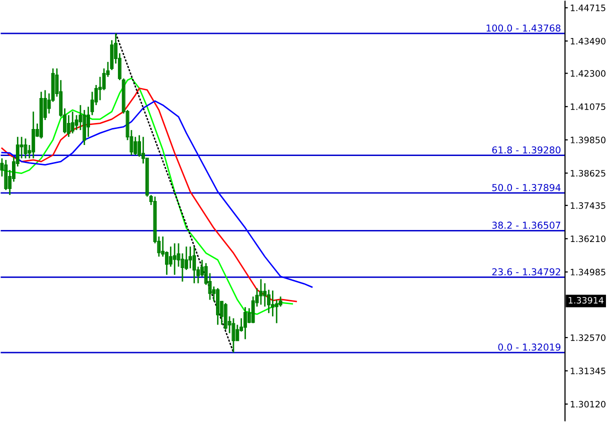 The image size is (611, 422). I want to click on y-tick-label: 1.38625, so click(588, 173).